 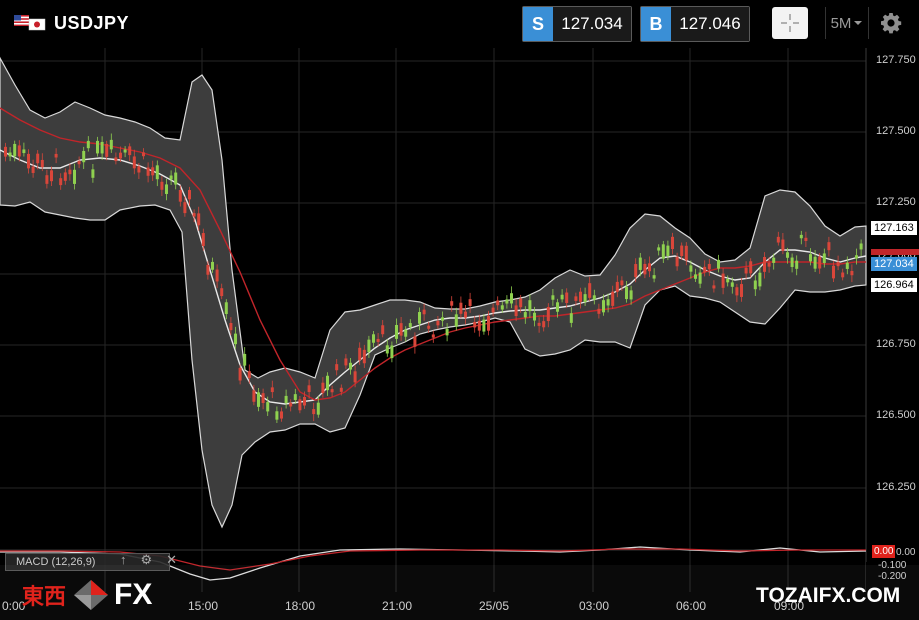 What do you see at coordinates (828, 595) in the screenshot?
I see `watermark-url: TOZAIFX.COM` at bounding box center [828, 595].